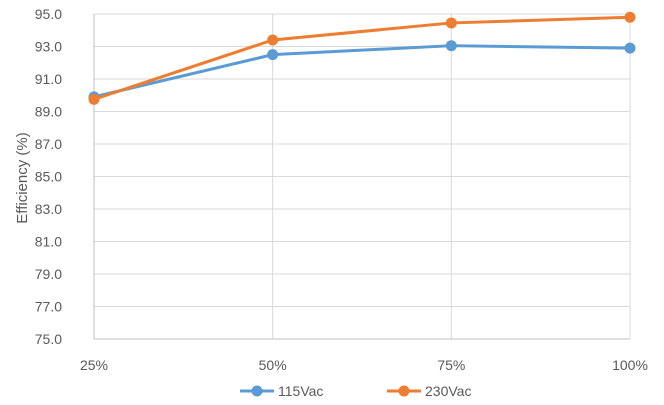 Image resolution: width=664 pixels, height=405 pixels. I want to click on legend-label: 115Vac, so click(300, 391).